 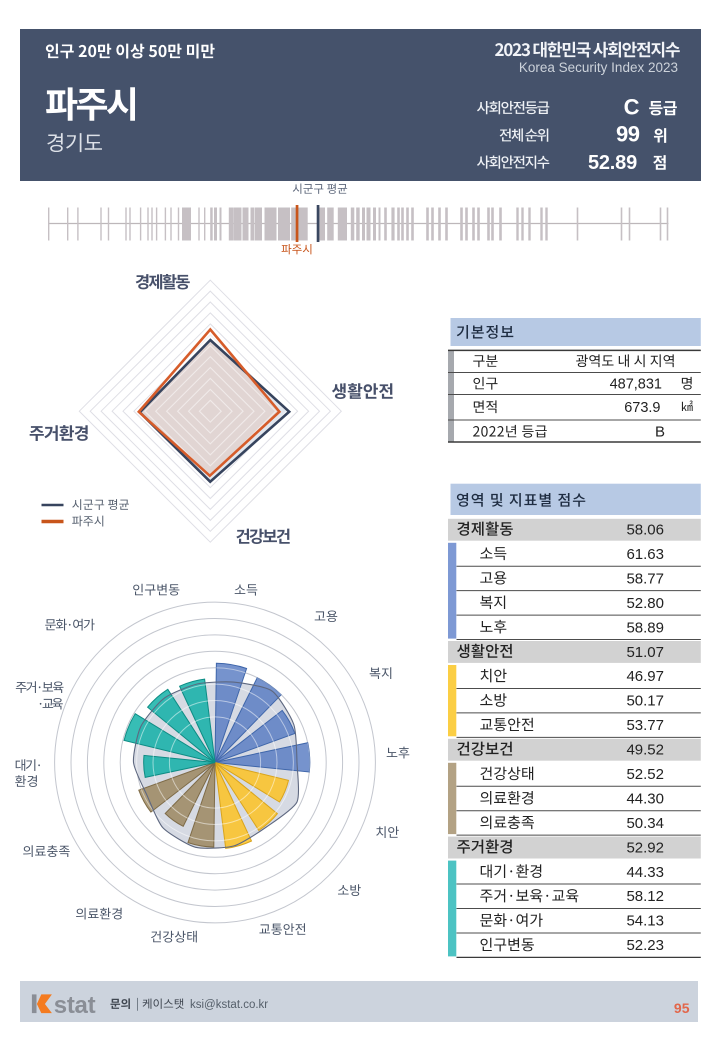 I want to click on svg-text: 44.33, so click(x=645, y=872).